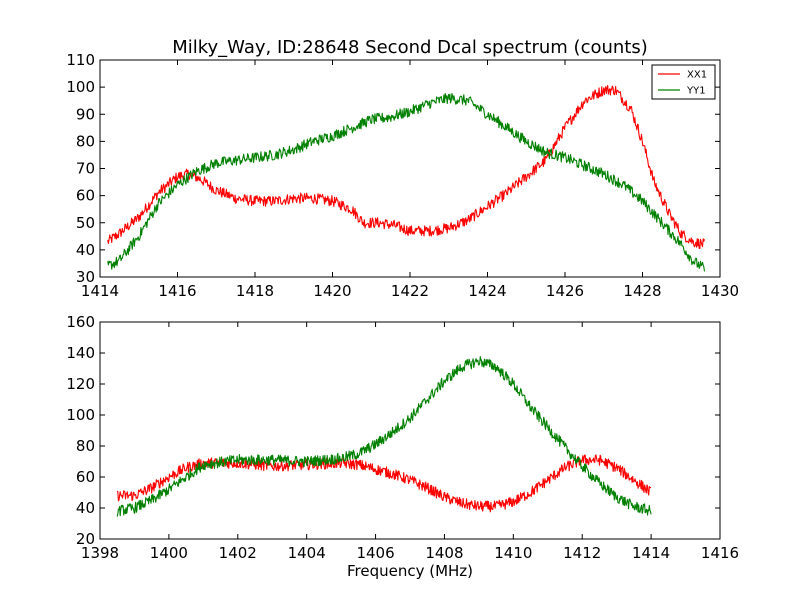 The width and height of the screenshot is (800, 600). What do you see at coordinates (80, 384) in the screenshot?
I see `bottom-y-tick-label: 120` at bounding box center [80, 384].